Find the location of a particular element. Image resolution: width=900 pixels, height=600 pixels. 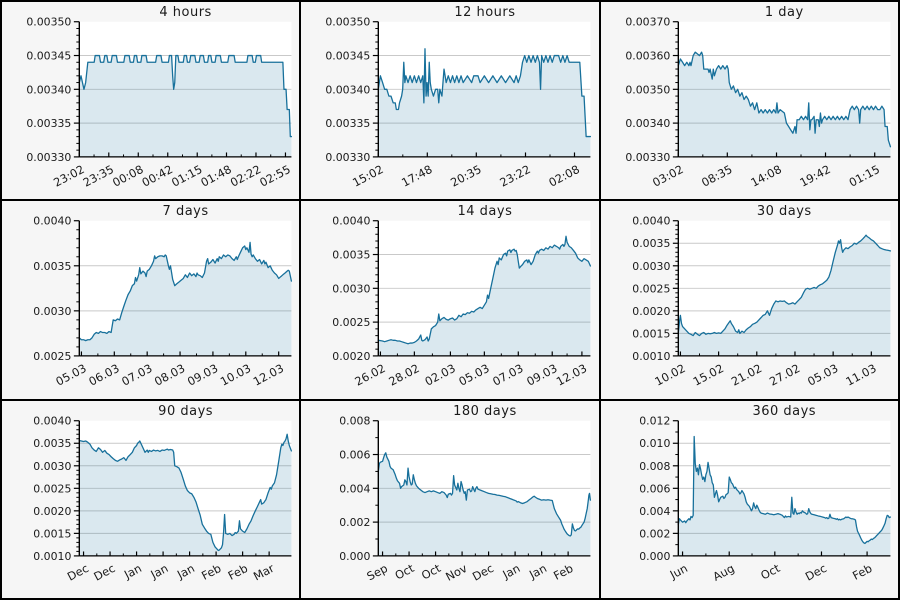

svg-text: Mar is located at coordinates (264, 572).